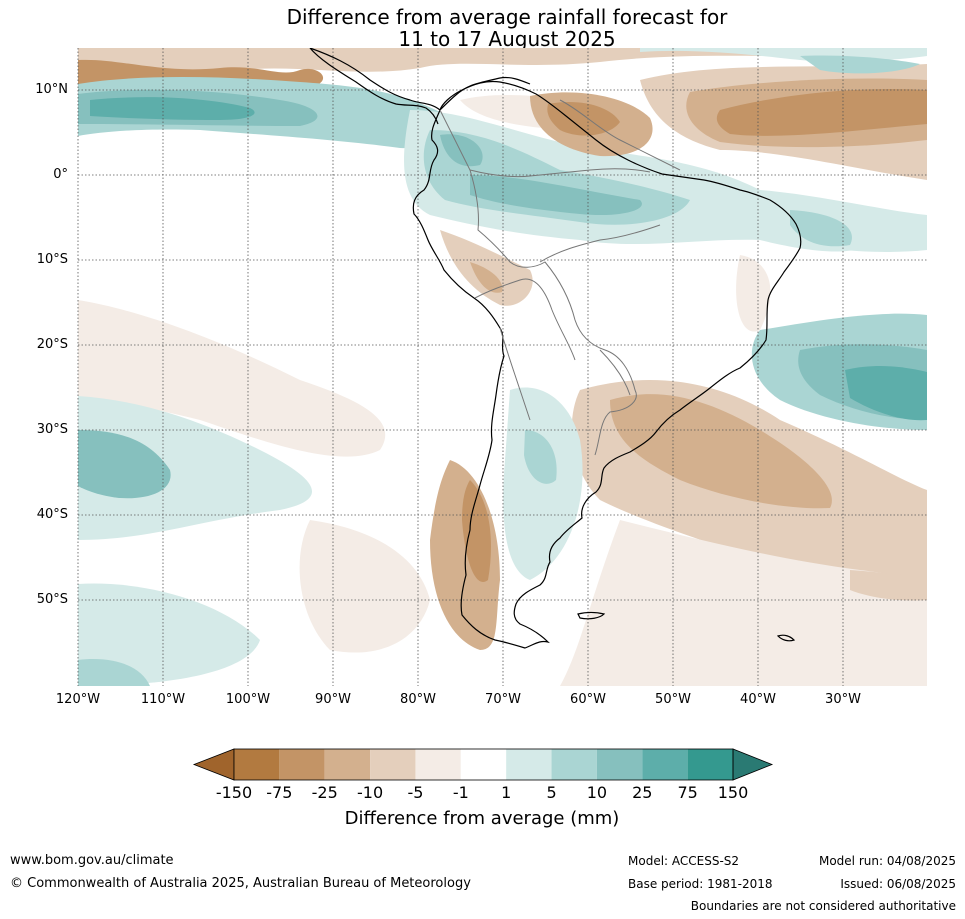  Describe the element at coordinates (482, 818) in the screenshot. I see `colorbar-label: Difference from average (mm)` at that location.